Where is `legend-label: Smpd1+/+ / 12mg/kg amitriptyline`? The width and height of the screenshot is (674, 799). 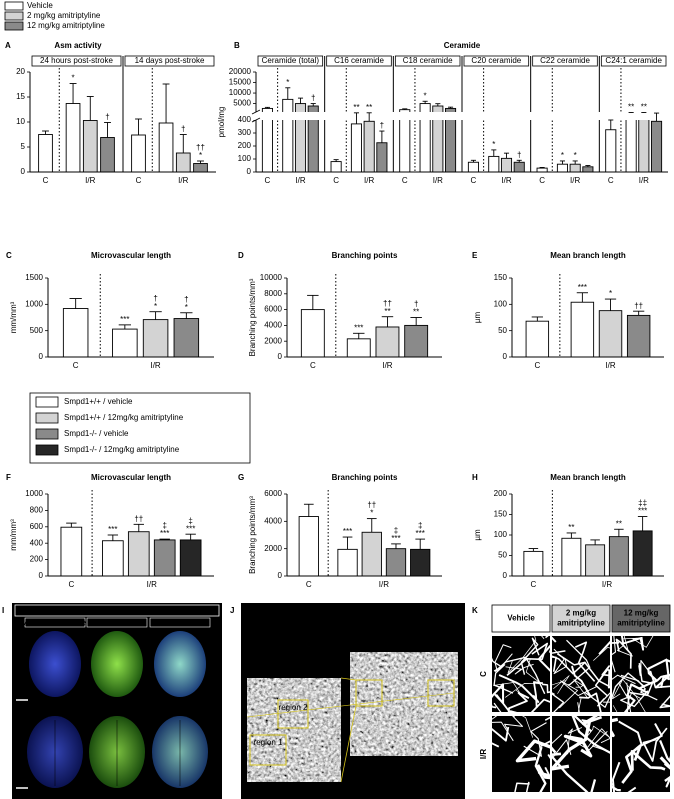 legend-label: Smpd1+/+ / 12mg/kg amitriptyline is located at coordinates (124, 417).